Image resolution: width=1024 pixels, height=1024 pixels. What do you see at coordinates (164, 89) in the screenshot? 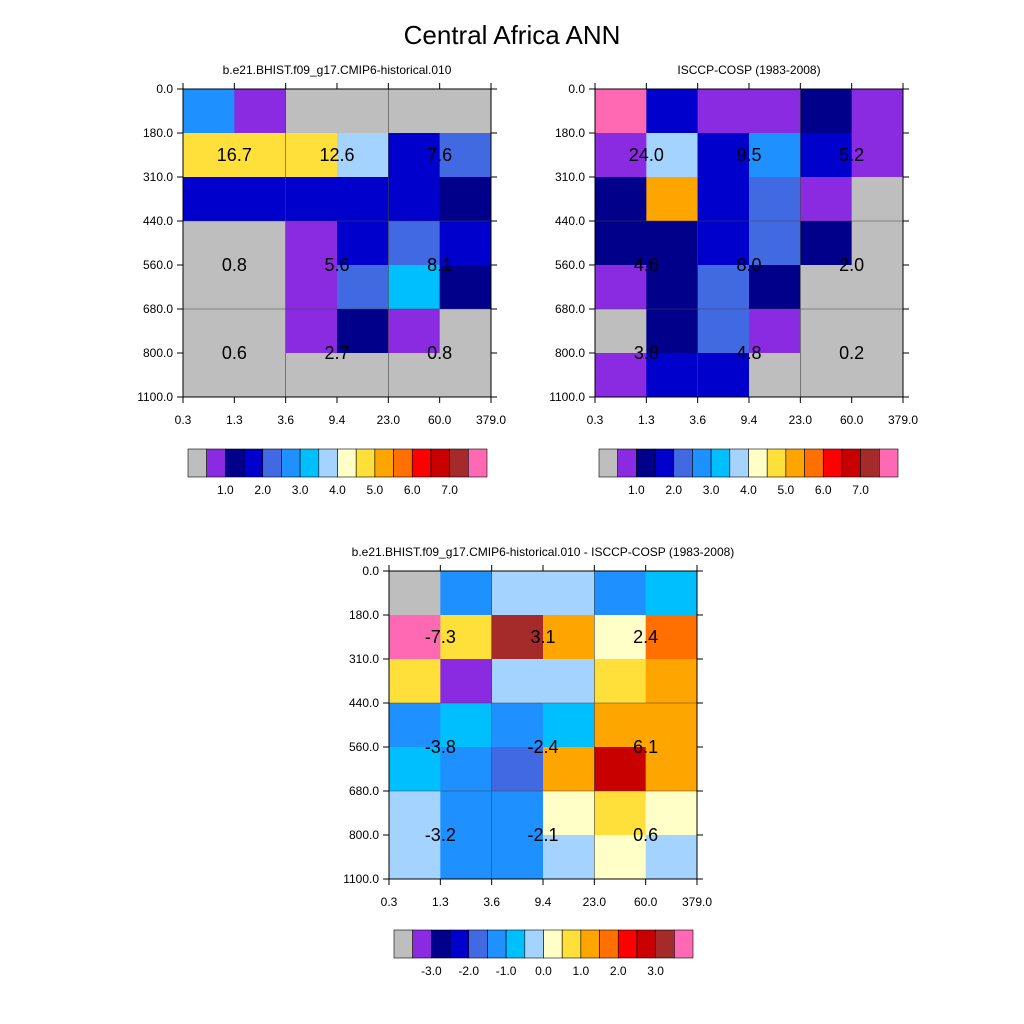
I see `y-tick-label: 0.0` at bounding box center [164, 89].